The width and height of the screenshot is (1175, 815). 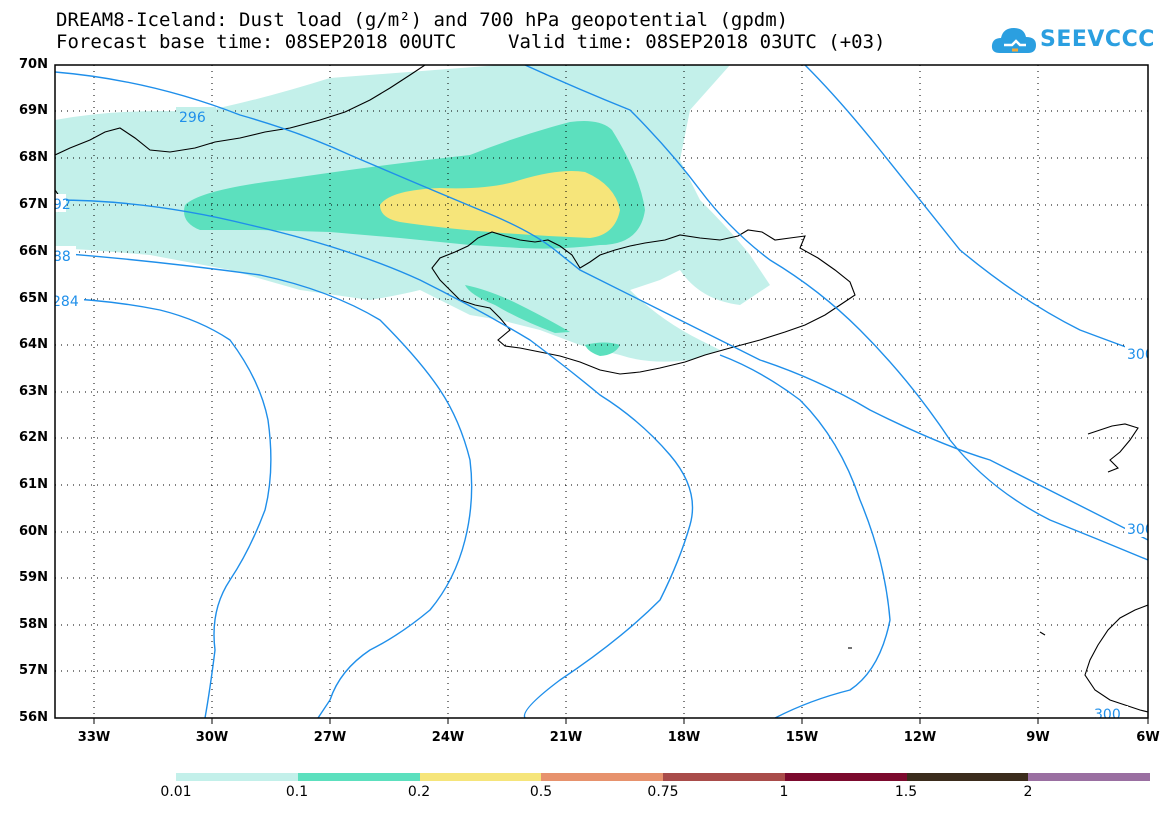 What do you see at coordinates (33, 717) in the screenshot?
I see `lat-label-56n: 56N` at bounding box center [33, 717].